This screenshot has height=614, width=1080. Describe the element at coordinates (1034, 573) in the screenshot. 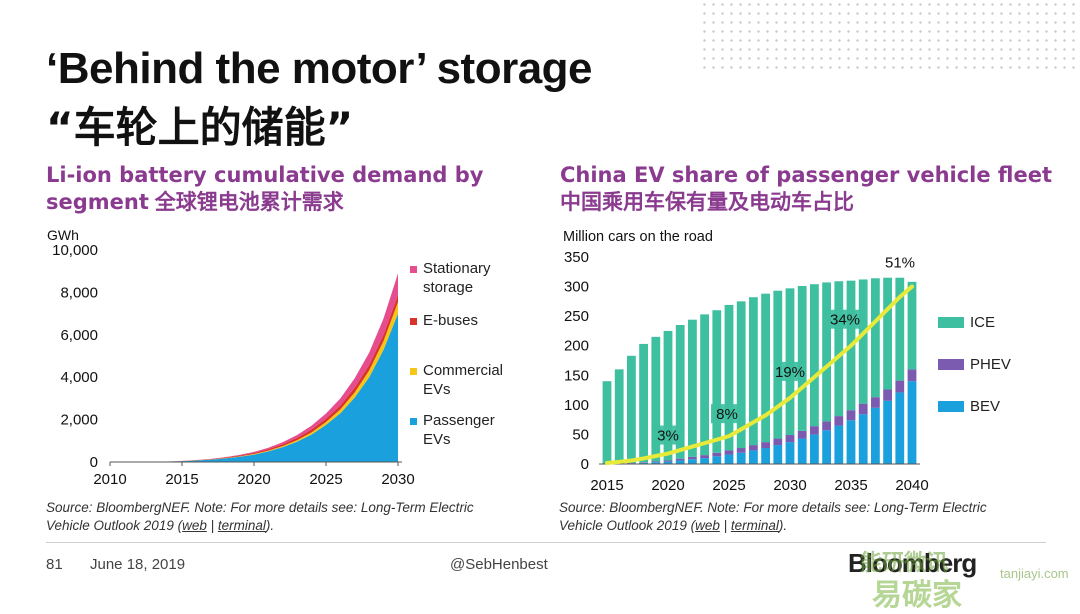

I see `watermark-url: tanjiayi.com` at that location.